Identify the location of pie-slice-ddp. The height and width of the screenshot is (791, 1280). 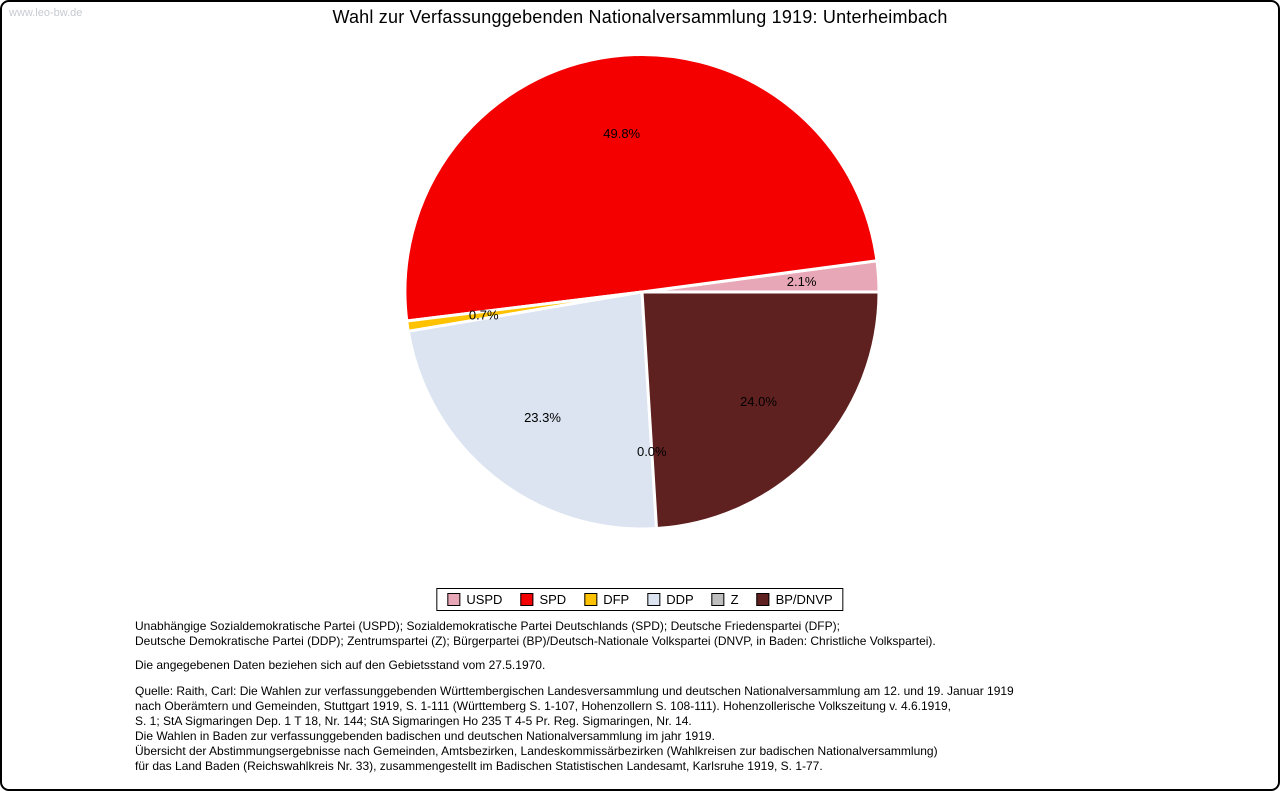
(532, 410).